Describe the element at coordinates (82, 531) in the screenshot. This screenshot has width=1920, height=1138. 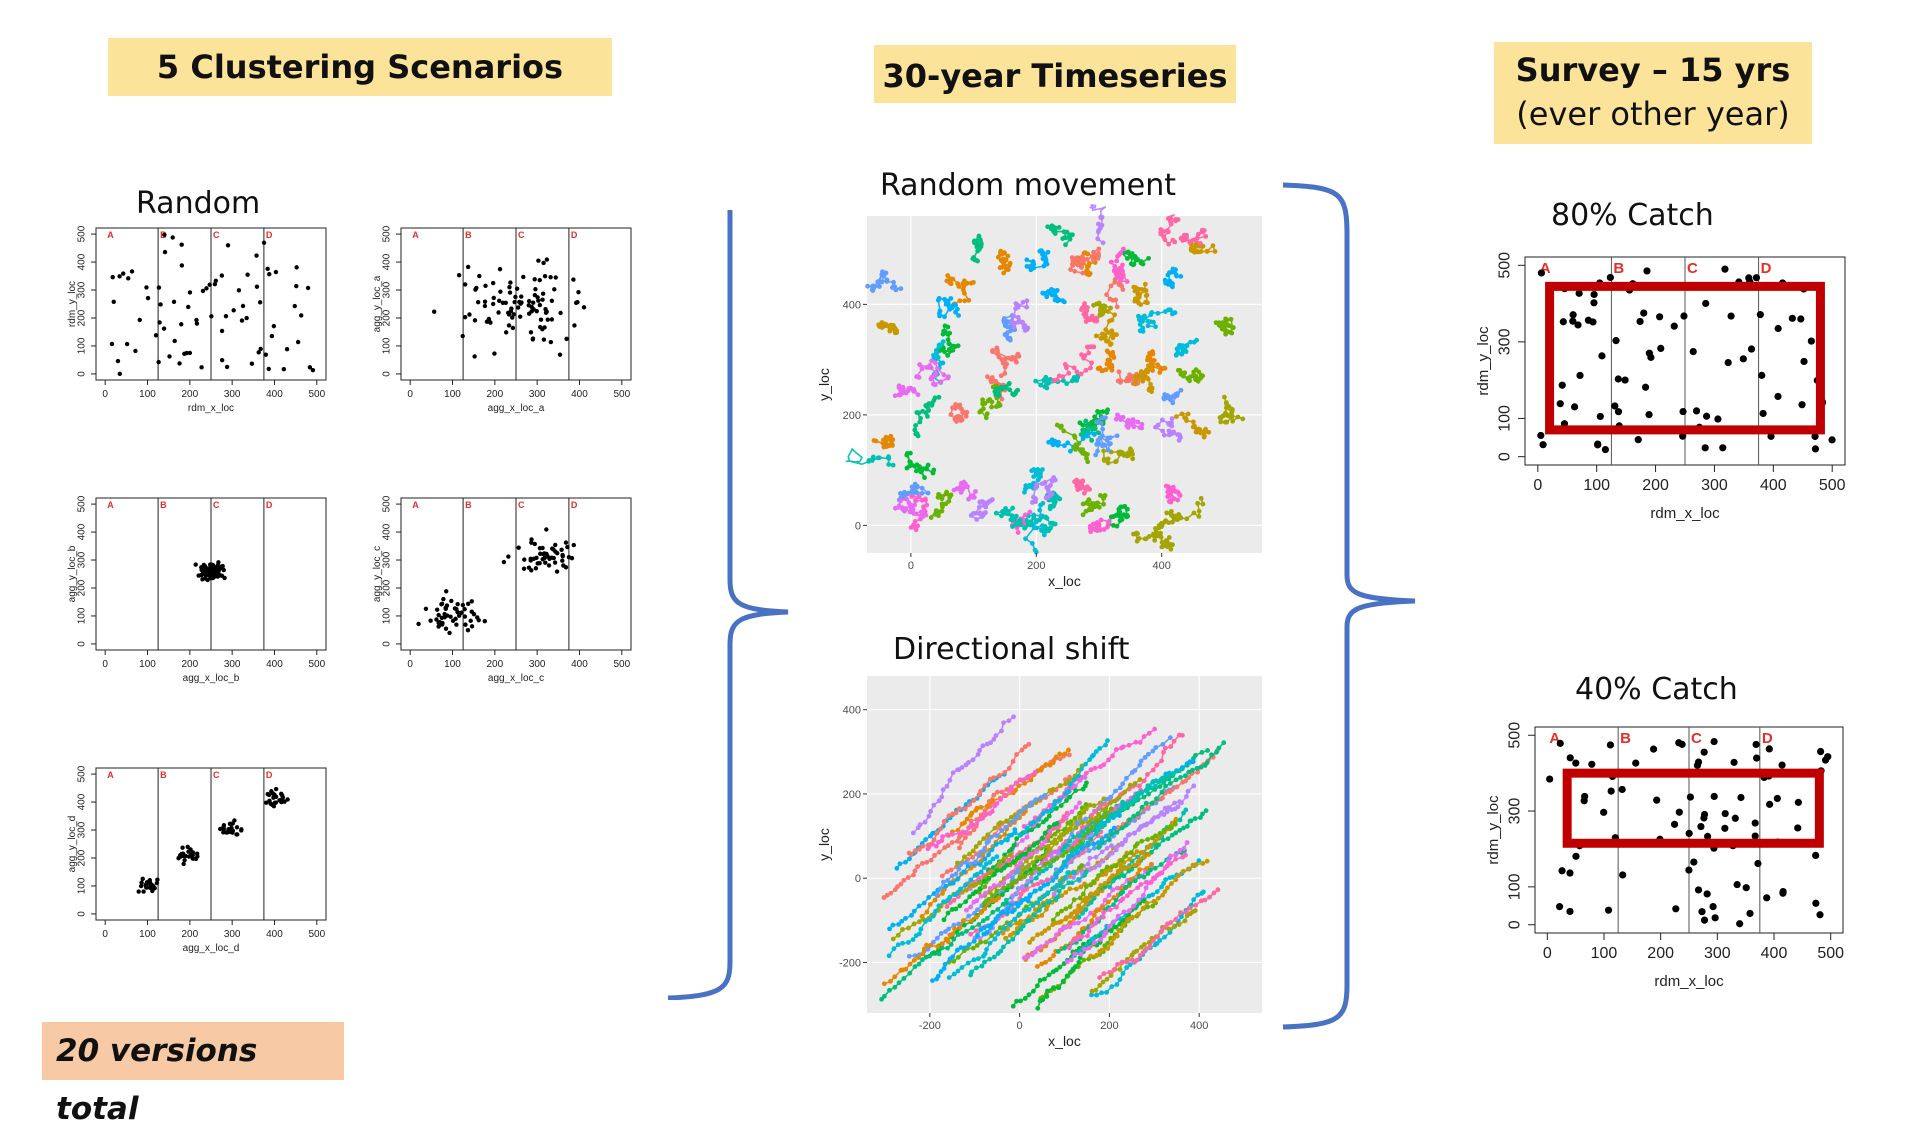
I see `y-tick-label: 400` at that location.